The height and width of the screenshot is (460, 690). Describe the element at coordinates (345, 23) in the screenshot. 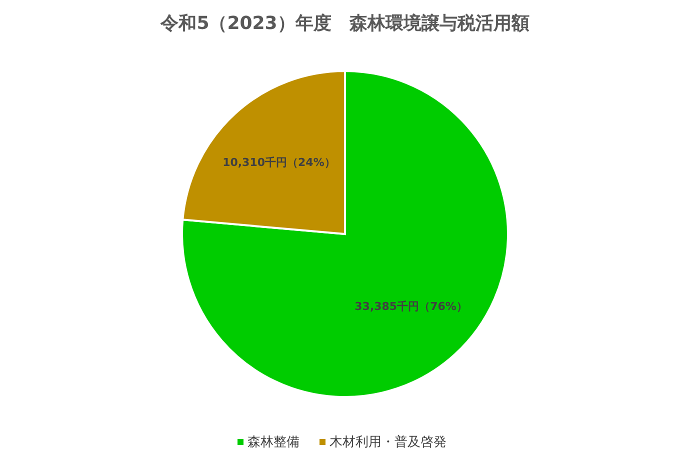

I see `title: 令和5（2023）年度 森林環境譲与税活用額` at that location.